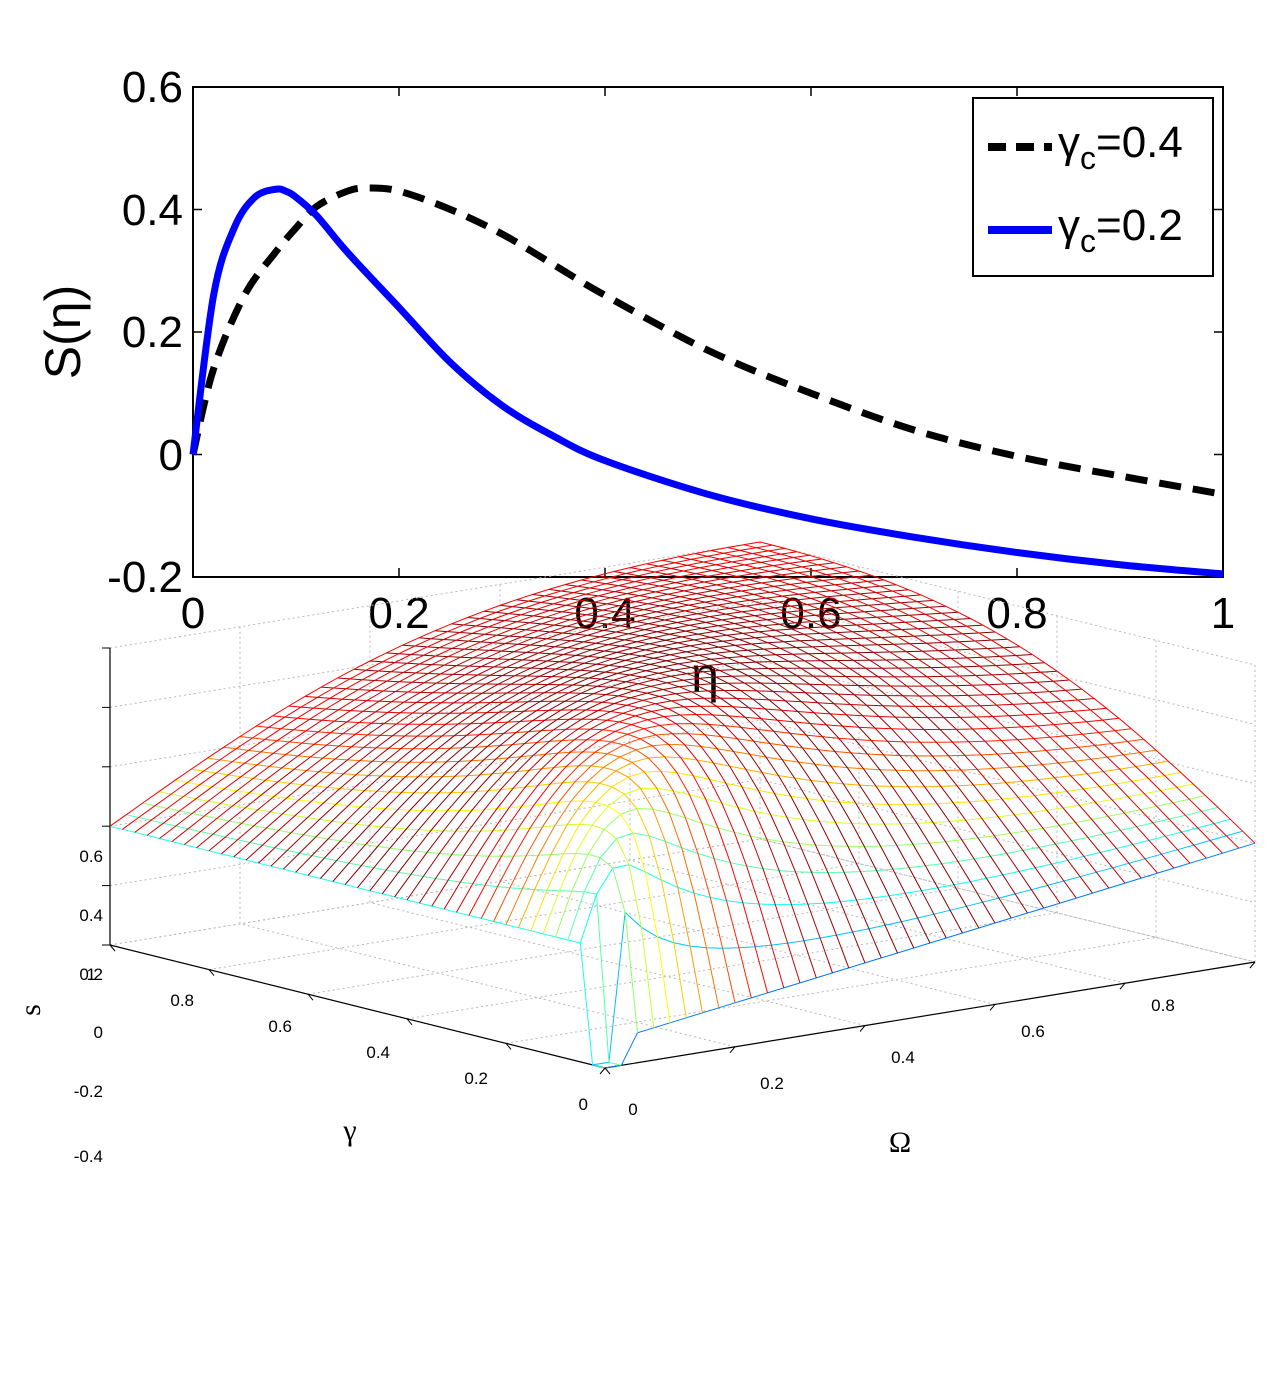  What do you see at coordinates (91, 915) in the screenshot?
I see `z-tick-label: 0.4` at bounding box center [91, 915].